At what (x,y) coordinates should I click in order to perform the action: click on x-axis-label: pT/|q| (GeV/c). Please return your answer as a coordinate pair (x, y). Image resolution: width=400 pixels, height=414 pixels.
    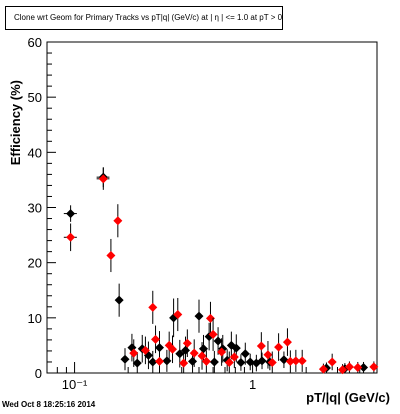
    Looking at the image, I should click on (348, 397).